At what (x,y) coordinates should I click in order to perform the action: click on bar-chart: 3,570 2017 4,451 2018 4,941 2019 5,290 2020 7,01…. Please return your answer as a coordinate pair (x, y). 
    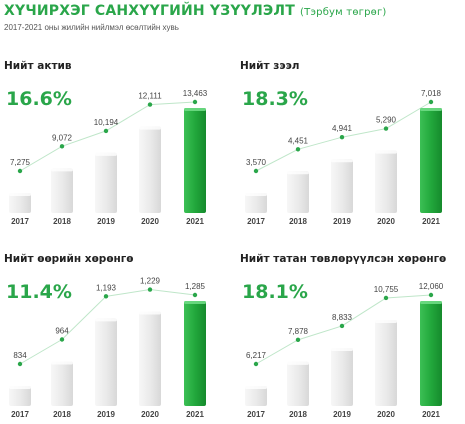
    Looking at the image, I should click on (343, 157).